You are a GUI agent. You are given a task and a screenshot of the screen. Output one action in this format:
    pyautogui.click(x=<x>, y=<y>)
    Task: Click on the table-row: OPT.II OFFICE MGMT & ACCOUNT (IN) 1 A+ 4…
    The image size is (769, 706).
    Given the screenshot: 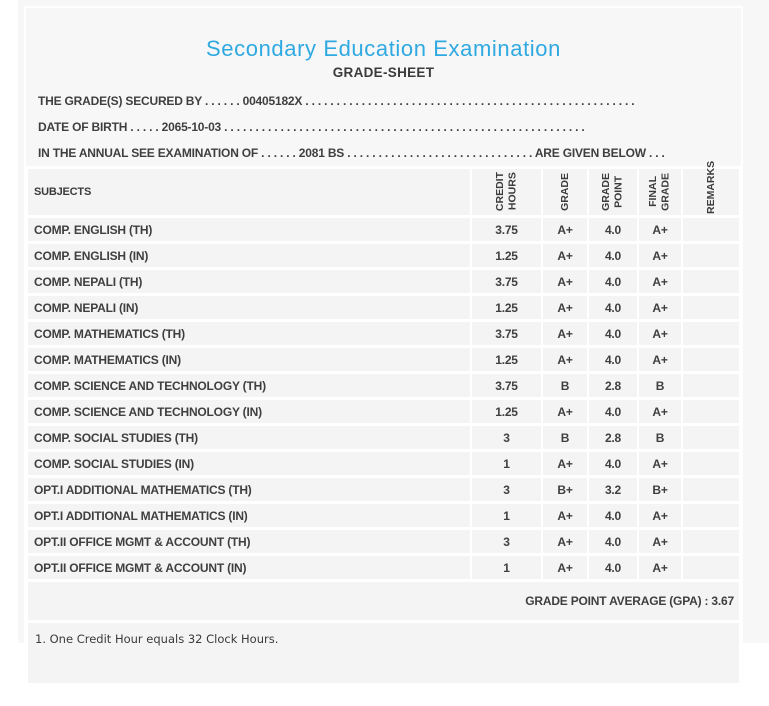 What is the action you would take?
    pyautogui.click(x=383, y=567)
    